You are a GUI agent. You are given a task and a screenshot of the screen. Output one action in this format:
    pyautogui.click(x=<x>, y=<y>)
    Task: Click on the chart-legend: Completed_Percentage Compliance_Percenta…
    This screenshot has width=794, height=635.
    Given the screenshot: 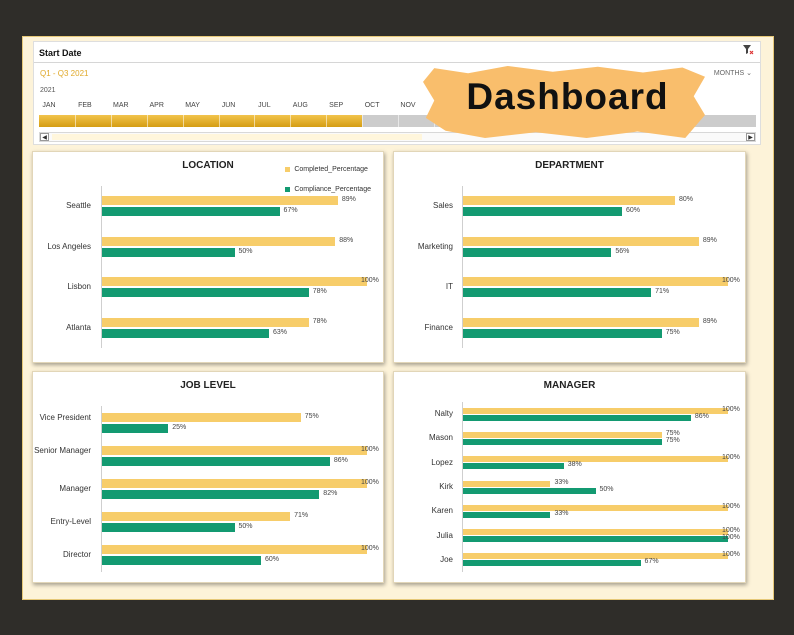 What is the action you would take?
    pyautogui.click(x=328, y=180)
    